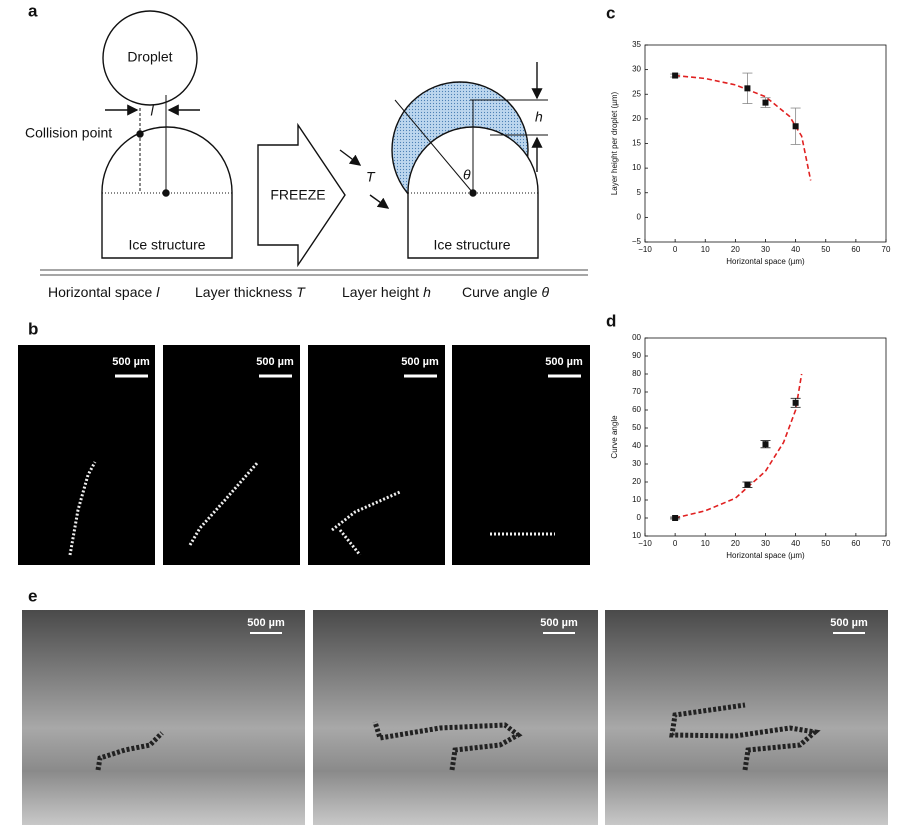 The height and width of the screenshot is (839, 909). What do you see at coordinates (636, 143) in the screenshot?
I see `y-tick-label: 15` at bounding box center [636, 143].